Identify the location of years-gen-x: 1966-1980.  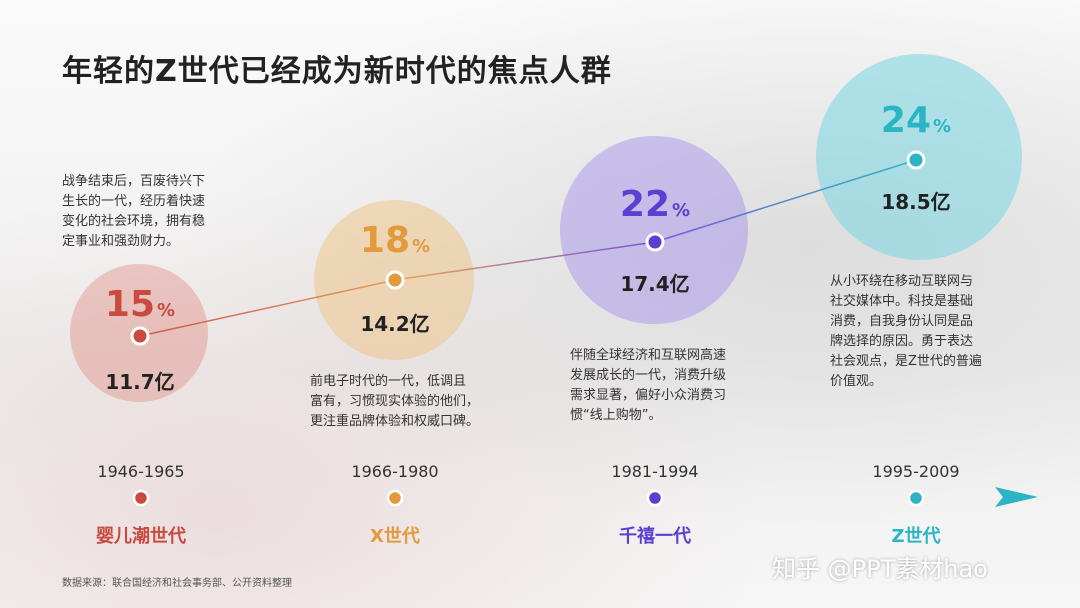
(395, 471).